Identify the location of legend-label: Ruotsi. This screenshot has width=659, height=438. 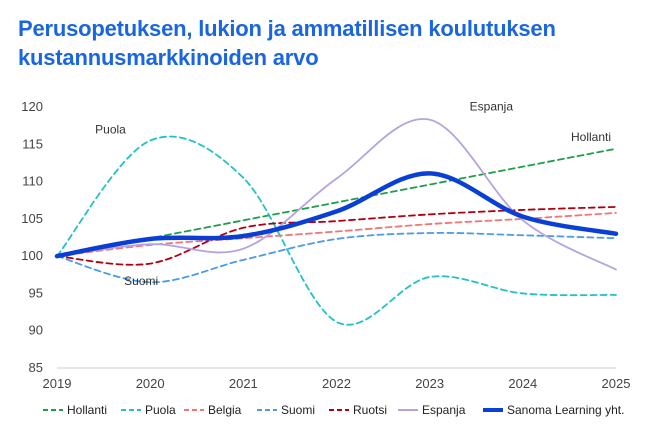
(370, 410).